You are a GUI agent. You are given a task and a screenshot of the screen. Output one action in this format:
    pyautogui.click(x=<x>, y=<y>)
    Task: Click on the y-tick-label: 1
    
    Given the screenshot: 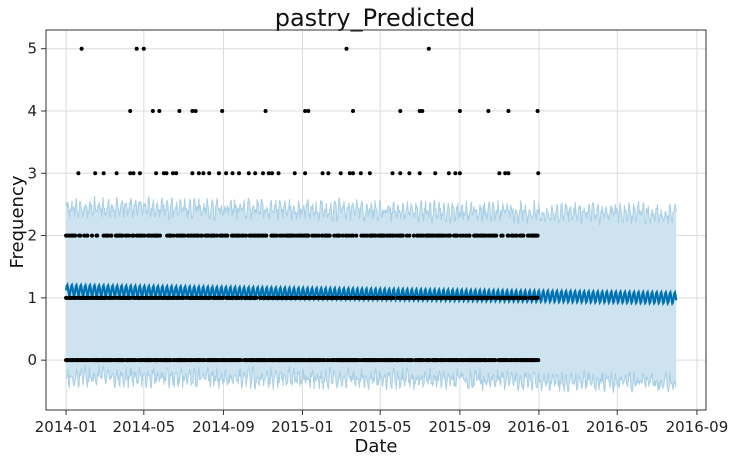 What is the action you would take?
    pyautogui.click(x=32, y=298)
    